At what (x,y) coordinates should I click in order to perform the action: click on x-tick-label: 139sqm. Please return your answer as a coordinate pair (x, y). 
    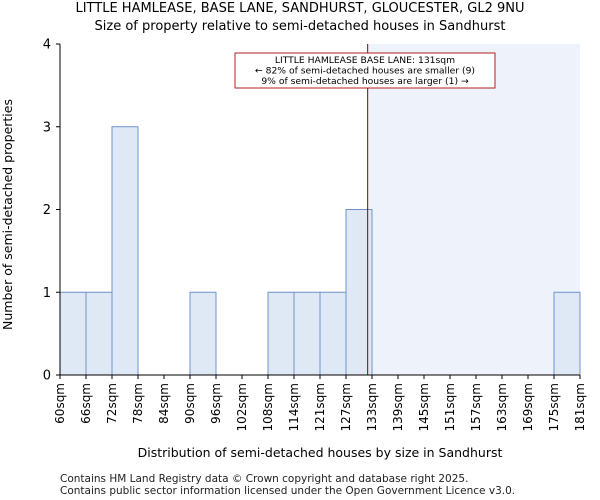
    Looking at the image, I should click on (398, 407).